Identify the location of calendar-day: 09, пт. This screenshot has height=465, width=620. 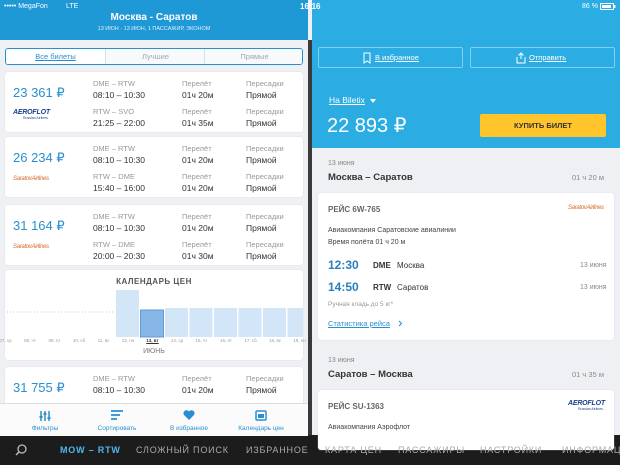
(54, 340).